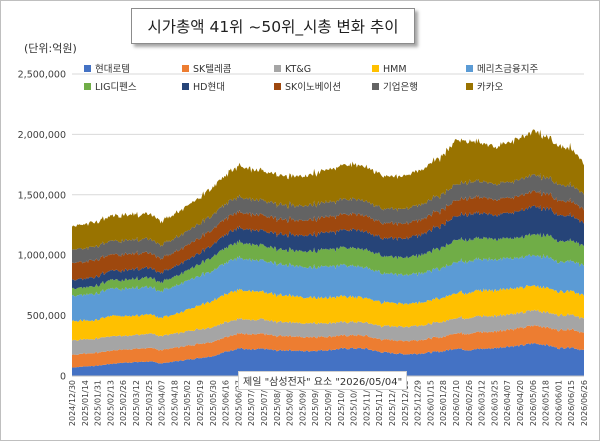  Describe the element at coordinates (98, 403) in the screenshot. I see `x-tick-label: 2025/01/31` at that location.